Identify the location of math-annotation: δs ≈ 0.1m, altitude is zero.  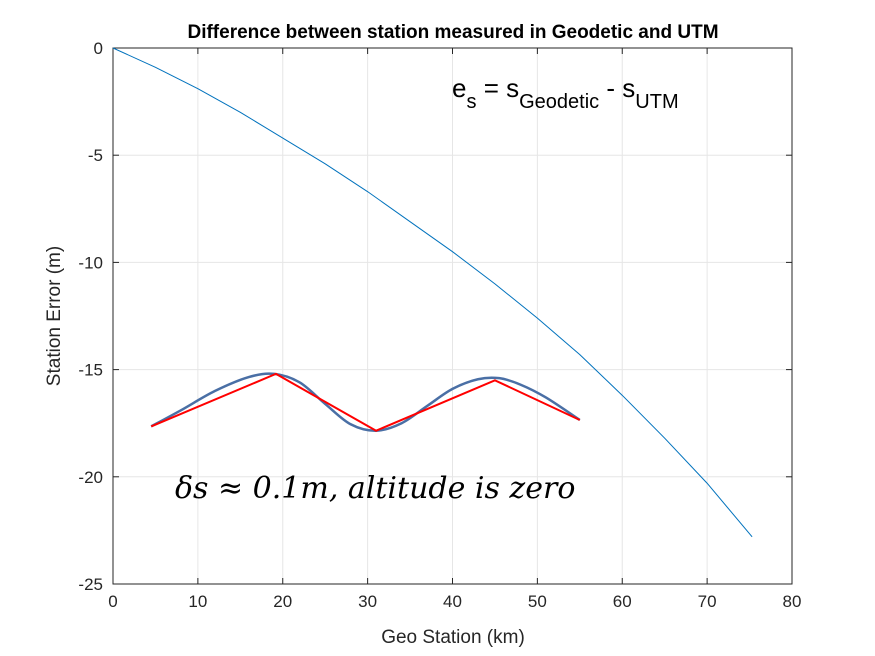
(375, 488).